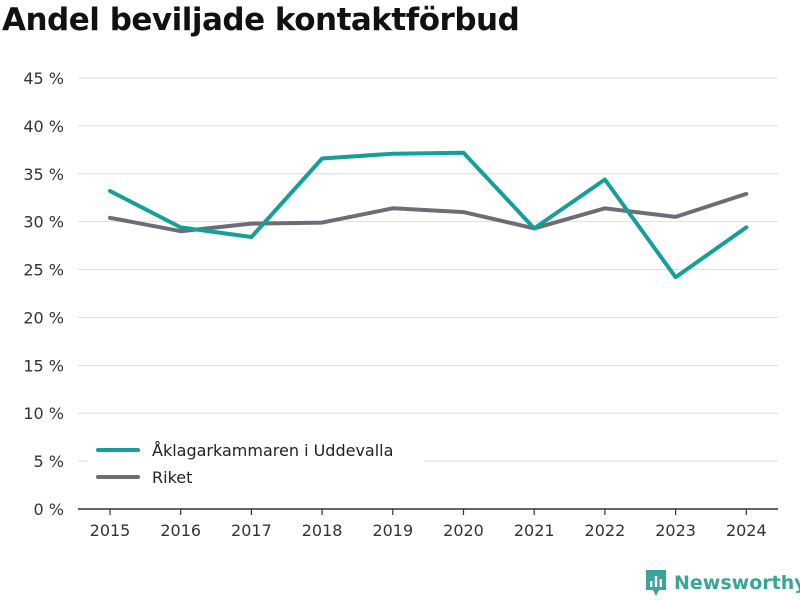 Image resolution: width=800 pixels, height=600 pixels. Describe the element at coordinates (43, 365) in the screenshot. I see `y-tick-label: 15 %` at that location.